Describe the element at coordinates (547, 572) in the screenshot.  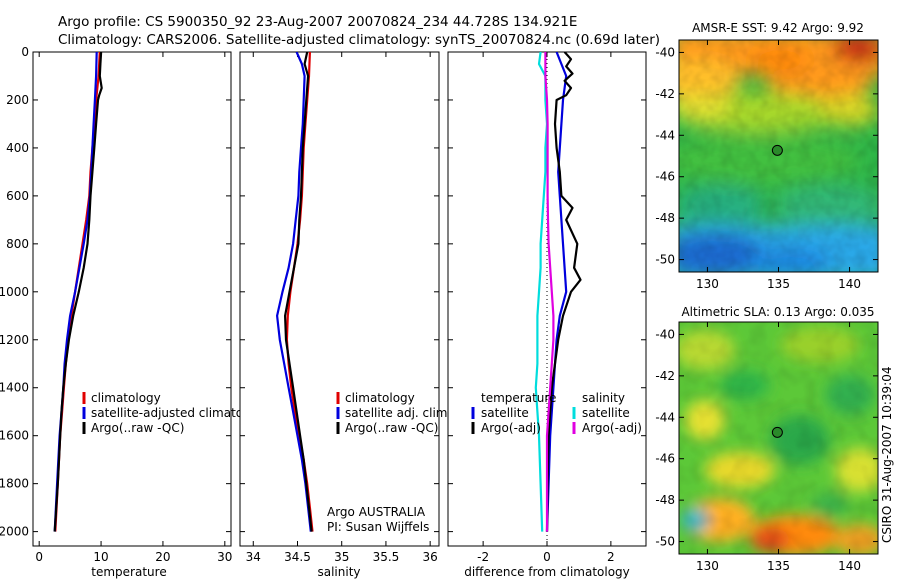
I see `difference-xlabel: difference from climatology` at that location.